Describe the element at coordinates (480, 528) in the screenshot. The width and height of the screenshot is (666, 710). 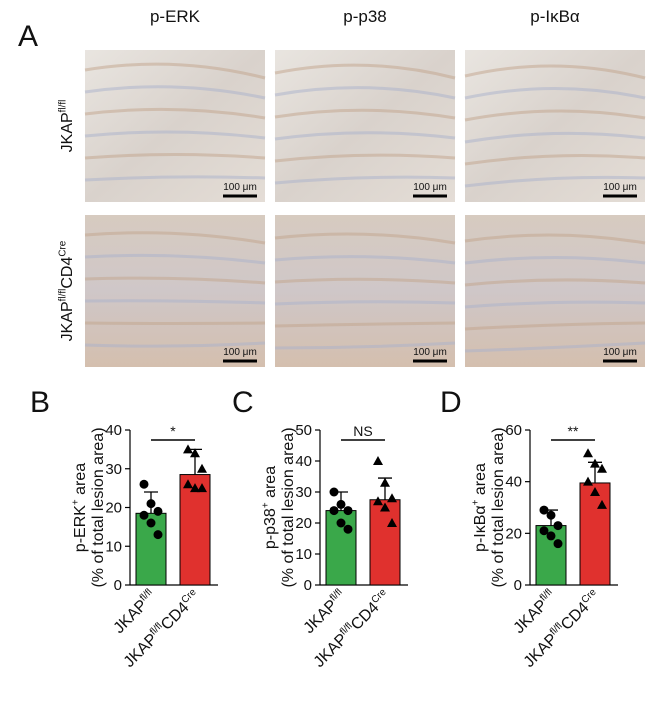
I see `y-label-part: p-IκBα` at that location.